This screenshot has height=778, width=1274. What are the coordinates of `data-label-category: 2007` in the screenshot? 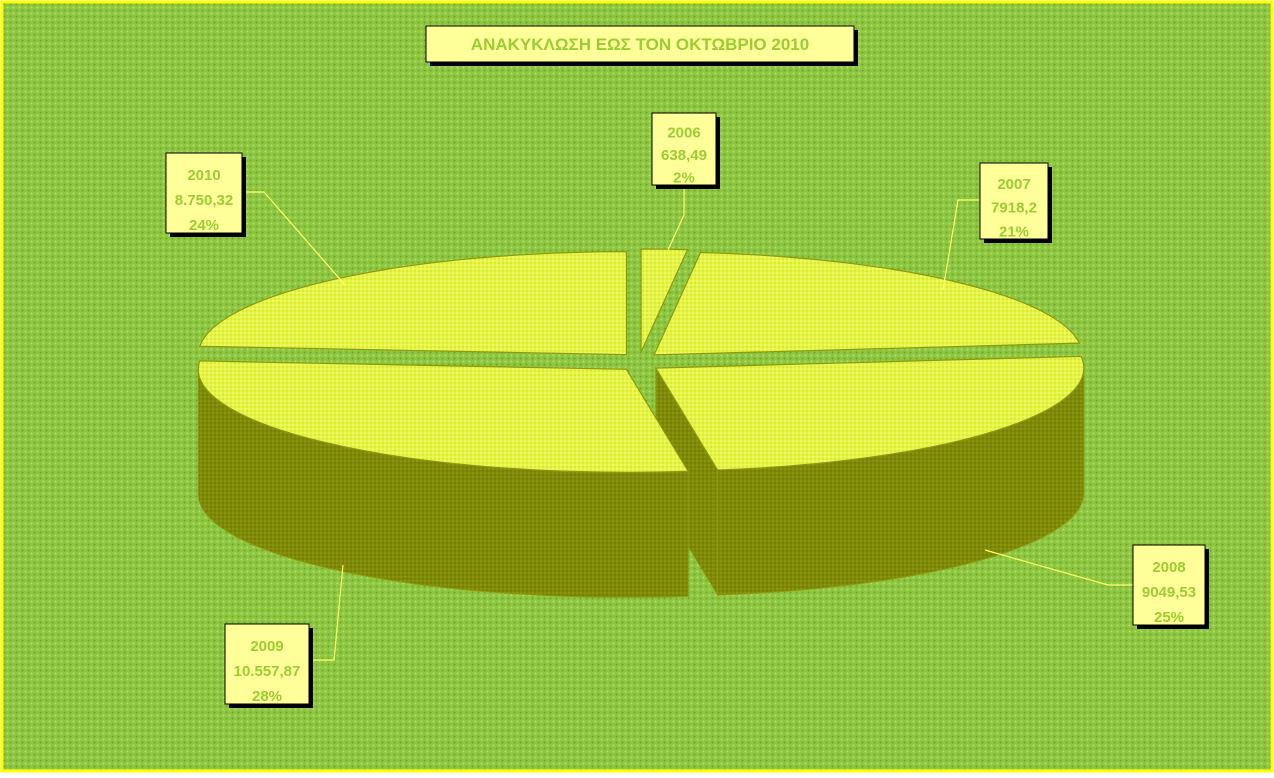 It's located at (1013, 184).